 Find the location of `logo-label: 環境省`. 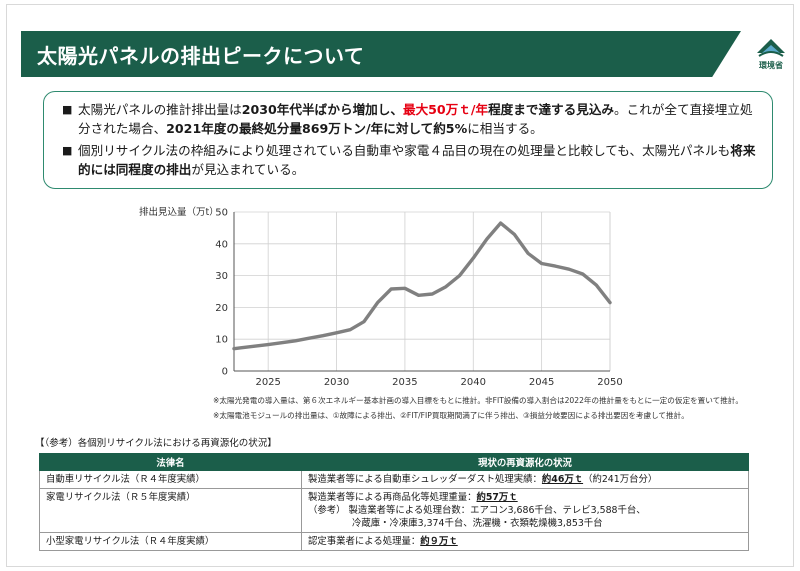

logo-label: 環境省 is located at coordinates (771, 65).